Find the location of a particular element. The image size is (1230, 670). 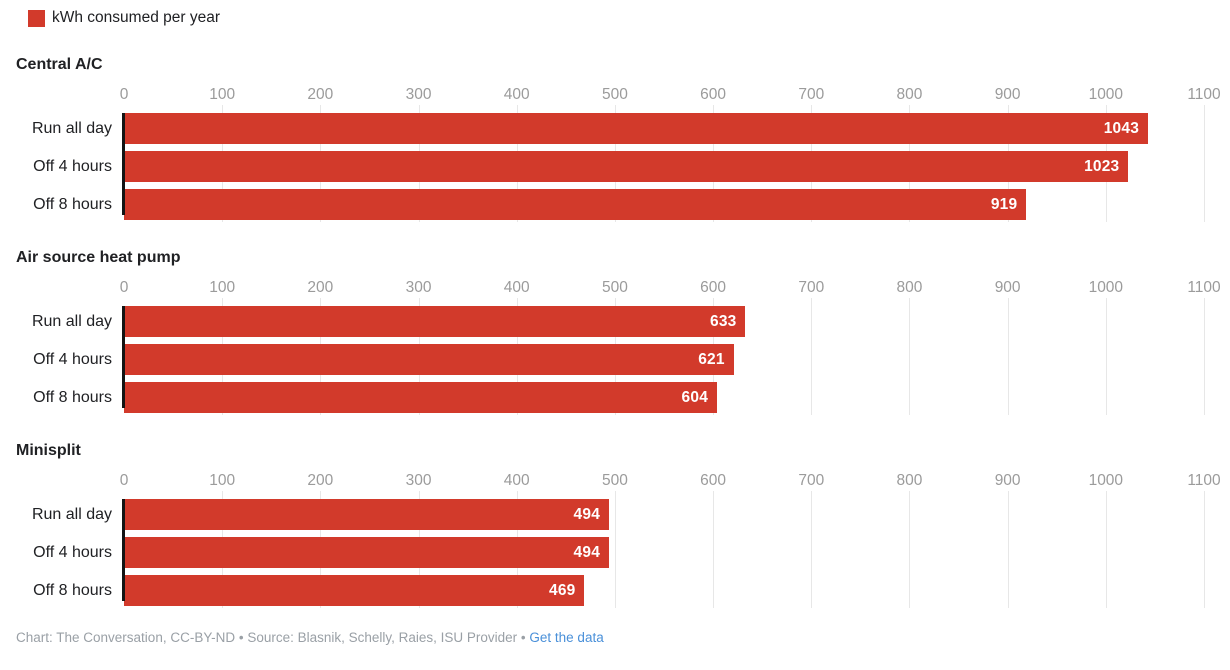

chart-title: Air source heat pump is located at coordinates (98, 257).